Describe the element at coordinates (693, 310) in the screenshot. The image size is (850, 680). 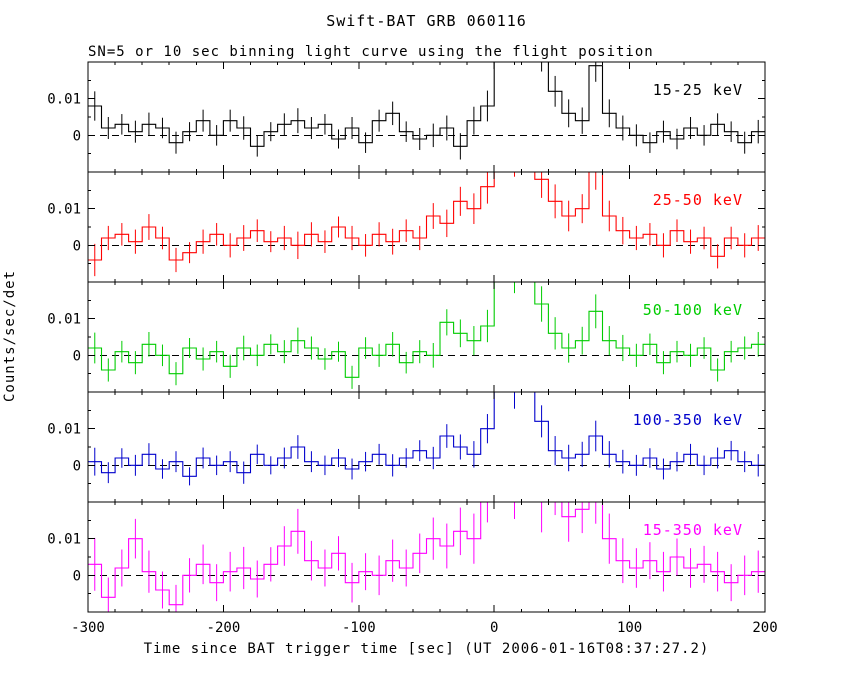
I see `band-label: 50-100 keV` at that location.